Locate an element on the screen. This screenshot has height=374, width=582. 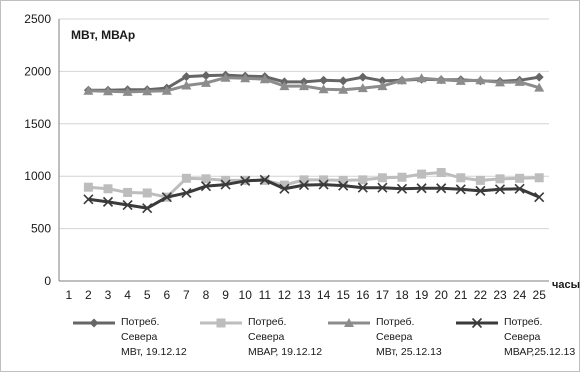
legend-label: Потреб. Севера МВт, 25.12.13 is located at coordinates (409, 337).